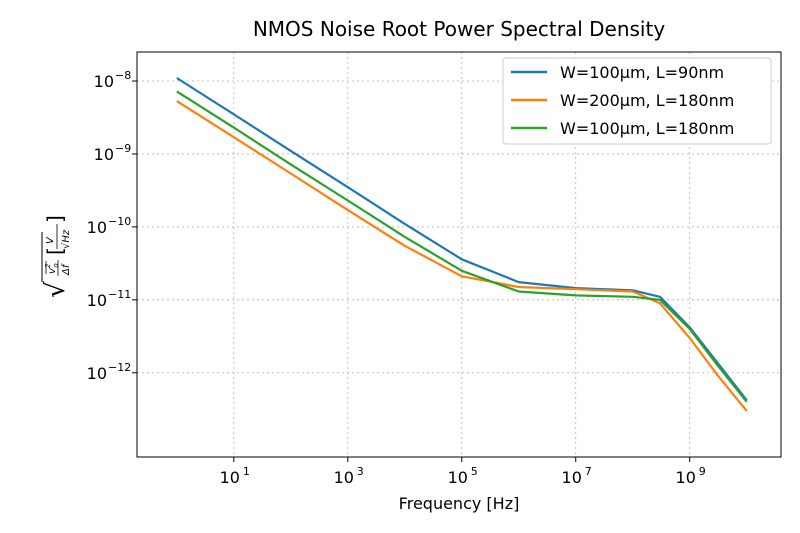  What do you see at coordinates (66, 269) in the screenshot?
I see `svg-text: Δf` at bounding box center [66, 269].